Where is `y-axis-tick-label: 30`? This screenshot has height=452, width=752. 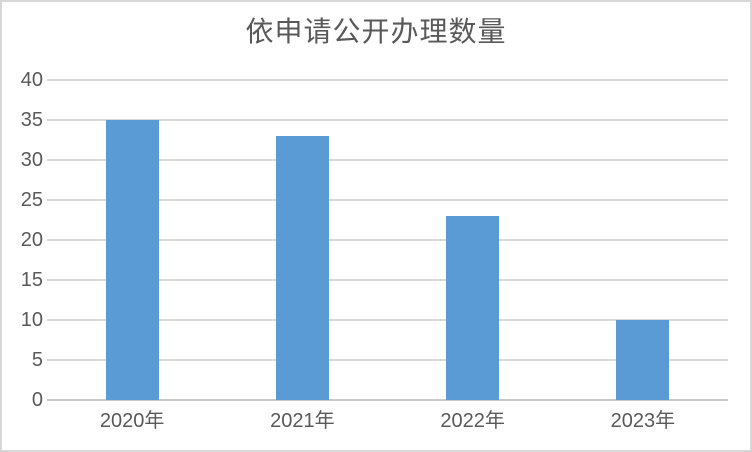
y-axis-tick-label: 30 is located at coordinates (31, 160).